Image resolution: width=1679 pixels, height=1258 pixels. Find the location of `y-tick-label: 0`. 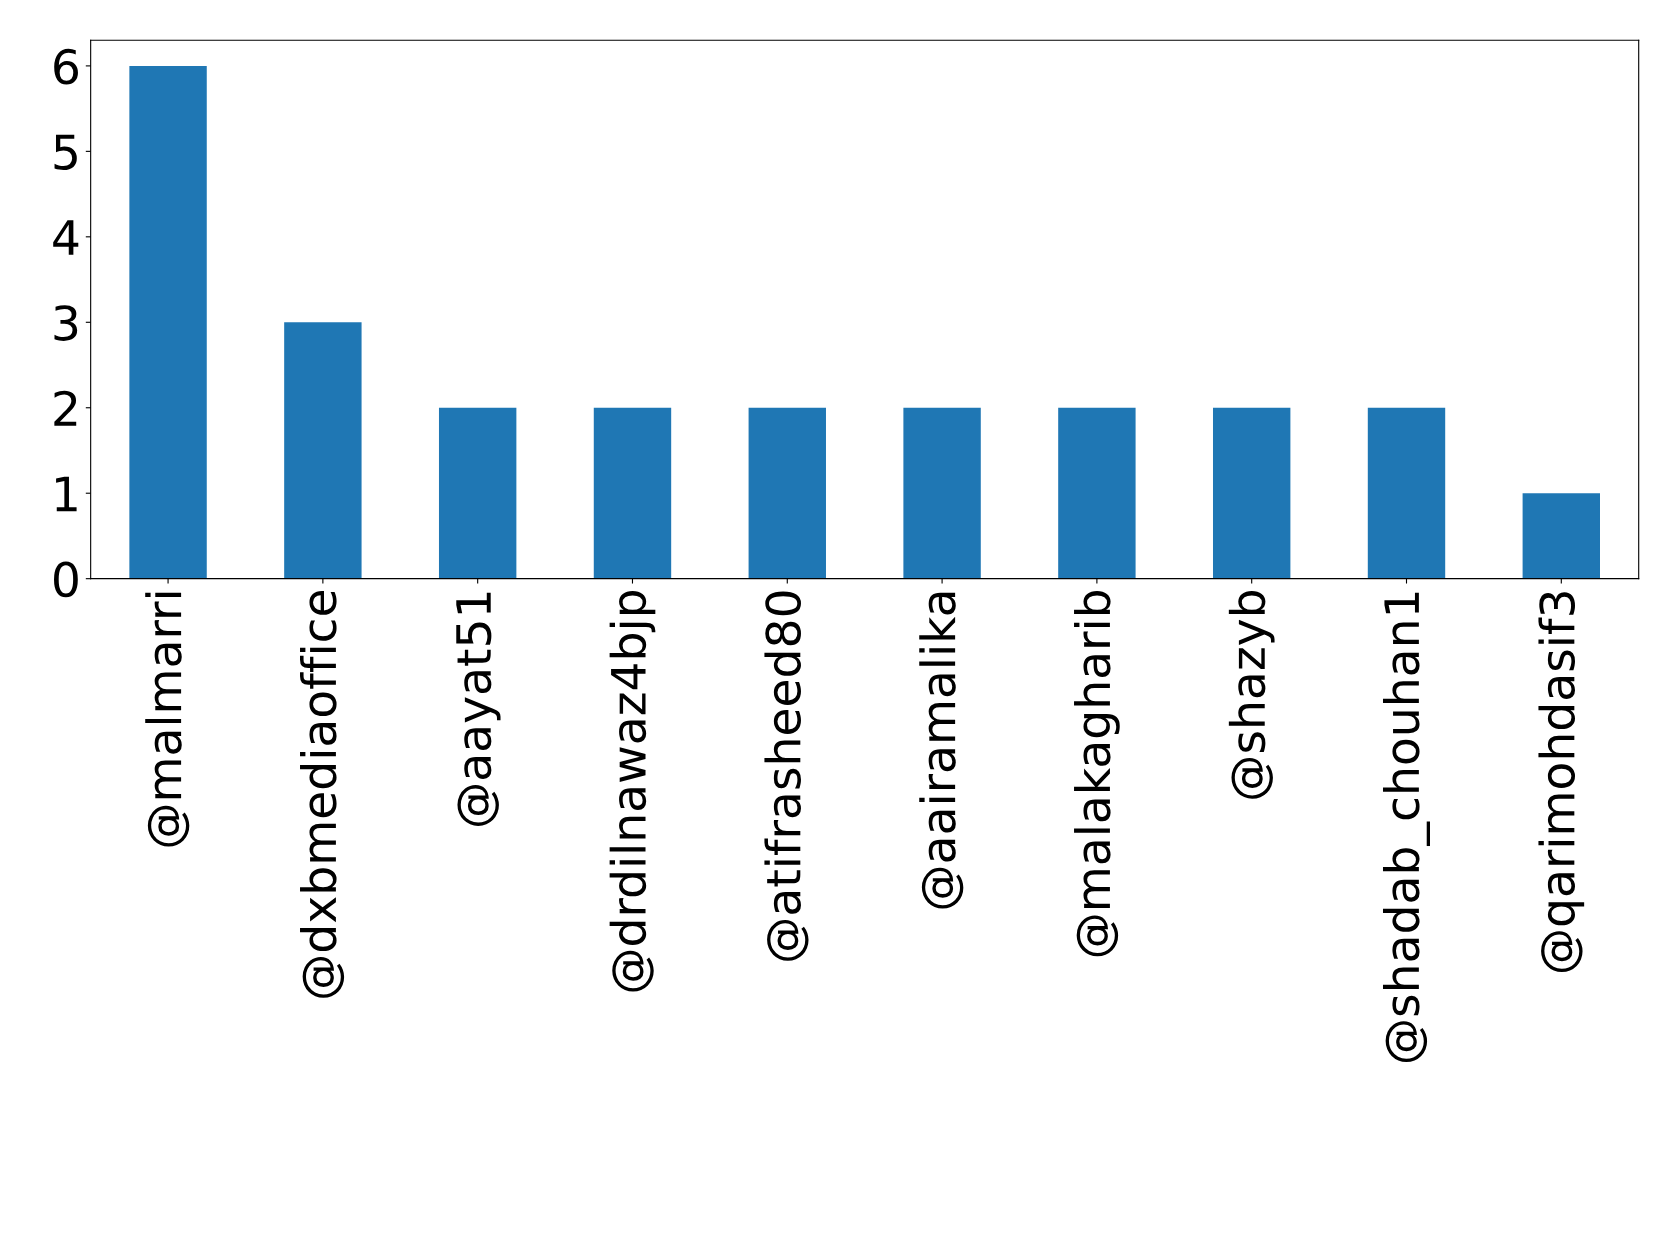

y-tick-label: 0 is located at coordinates (66, 579).